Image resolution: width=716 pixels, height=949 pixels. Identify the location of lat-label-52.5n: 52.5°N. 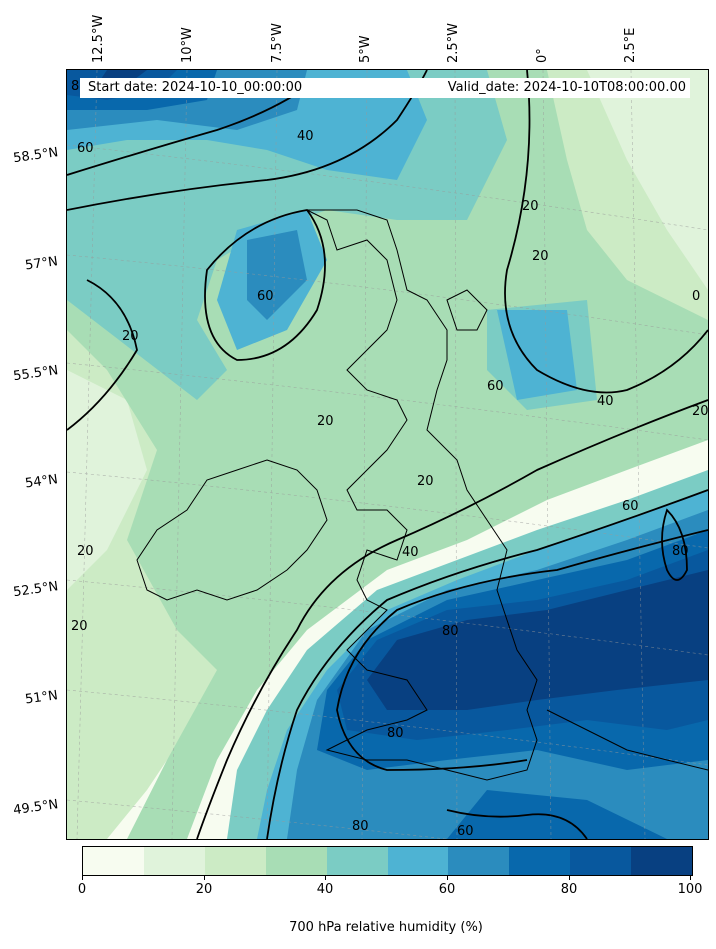
(36, 590).